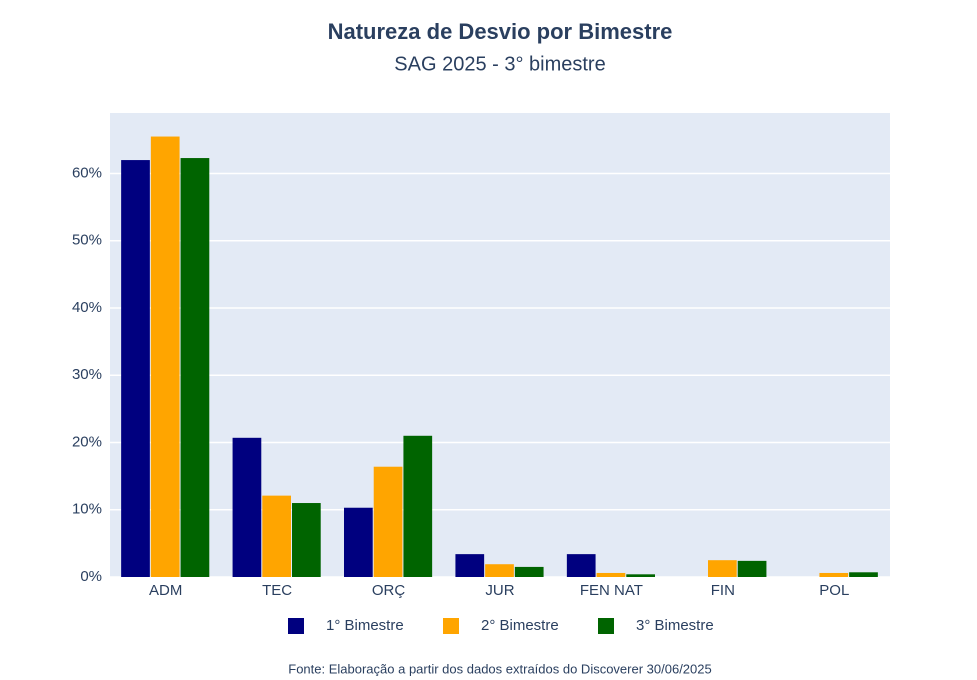 The height and width of the screenshot is (680, 977). I want to click on x-tick-label: FEN NAT, so click(611, 590).